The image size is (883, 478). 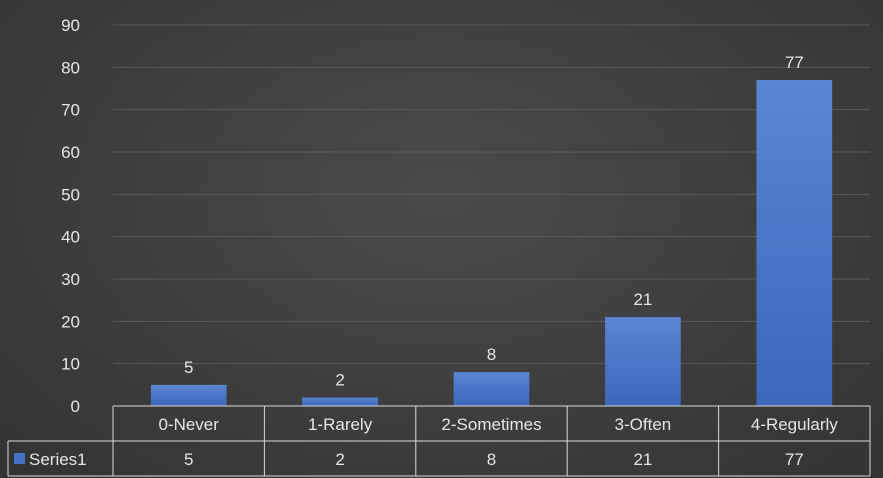 I want to click on data-label: 77, so click(x=794, y=62).